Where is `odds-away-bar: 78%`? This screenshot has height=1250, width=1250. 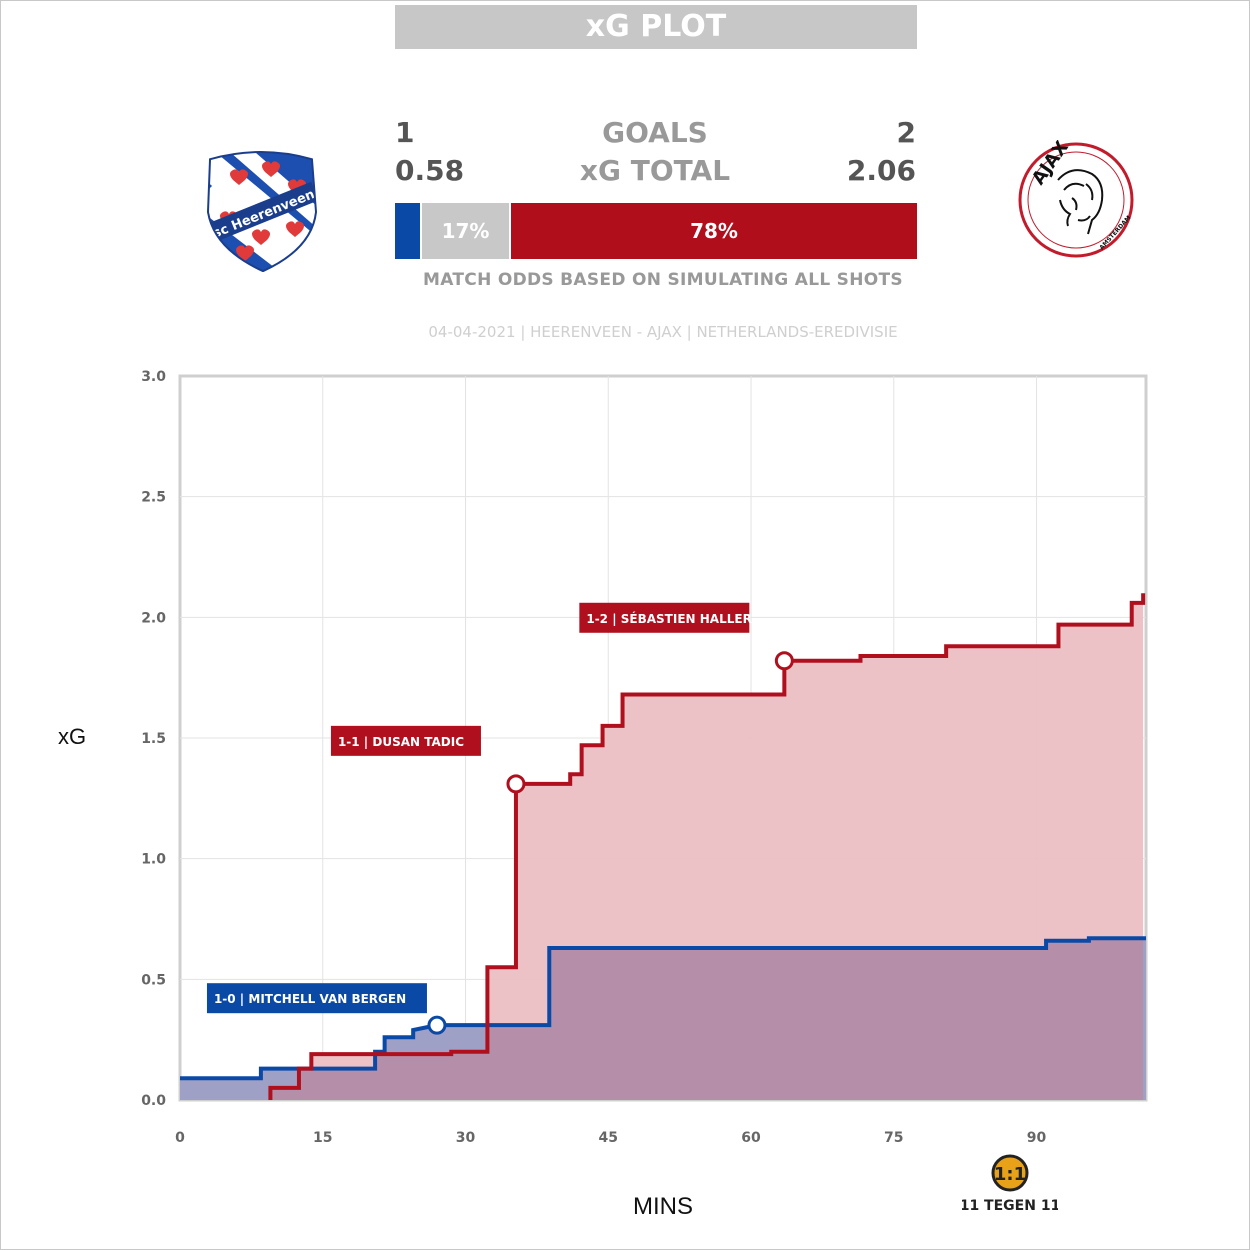
odds-away-bar: 78% is located at coordinates (714, 231).